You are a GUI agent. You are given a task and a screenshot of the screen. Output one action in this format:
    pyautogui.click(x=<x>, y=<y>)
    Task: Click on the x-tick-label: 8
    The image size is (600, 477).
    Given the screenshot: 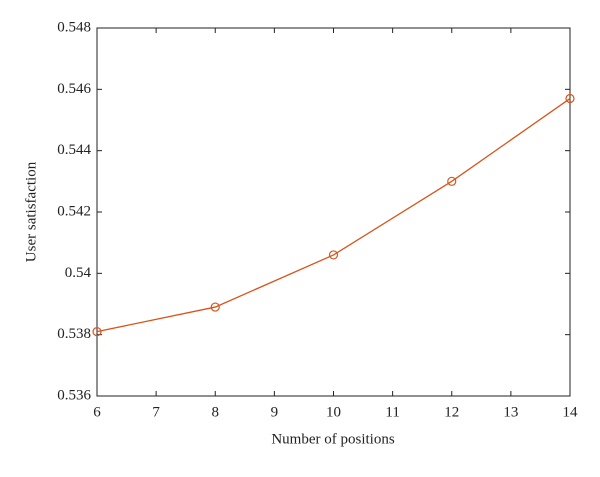 What is the action you would take?
    pyautogui.click(x=216, y=412)
    